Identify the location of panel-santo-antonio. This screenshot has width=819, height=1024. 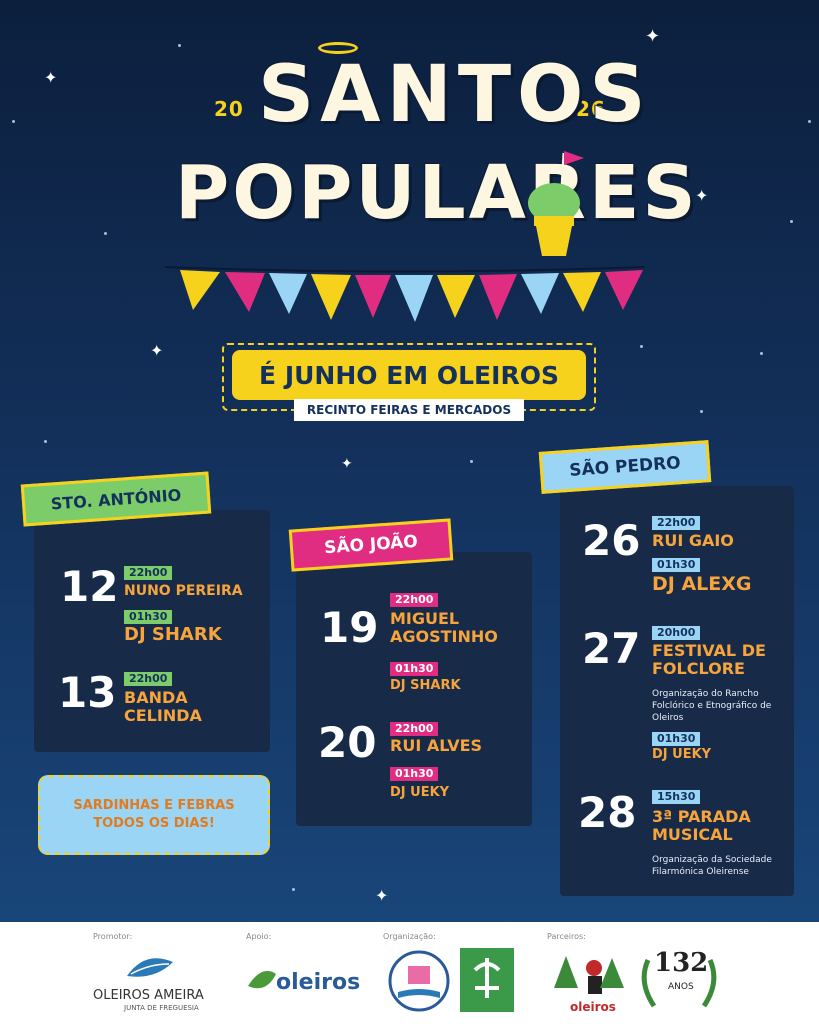
(152, 631).